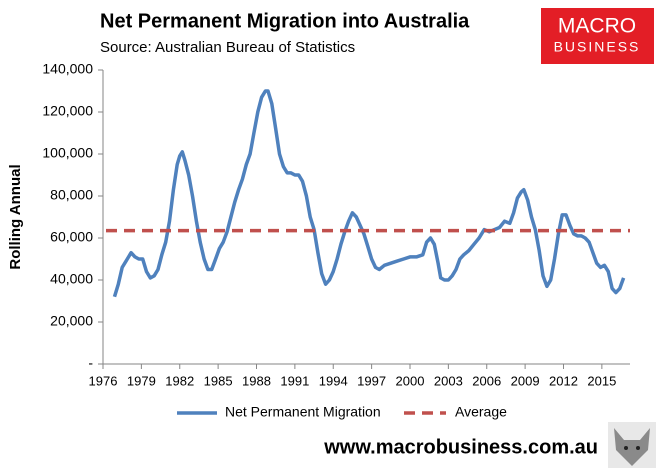 This screenshot has height=472, width=660. Describe the element at coordinates (481, 412) in the screenshot. I see `legend-label: Average` at that location.